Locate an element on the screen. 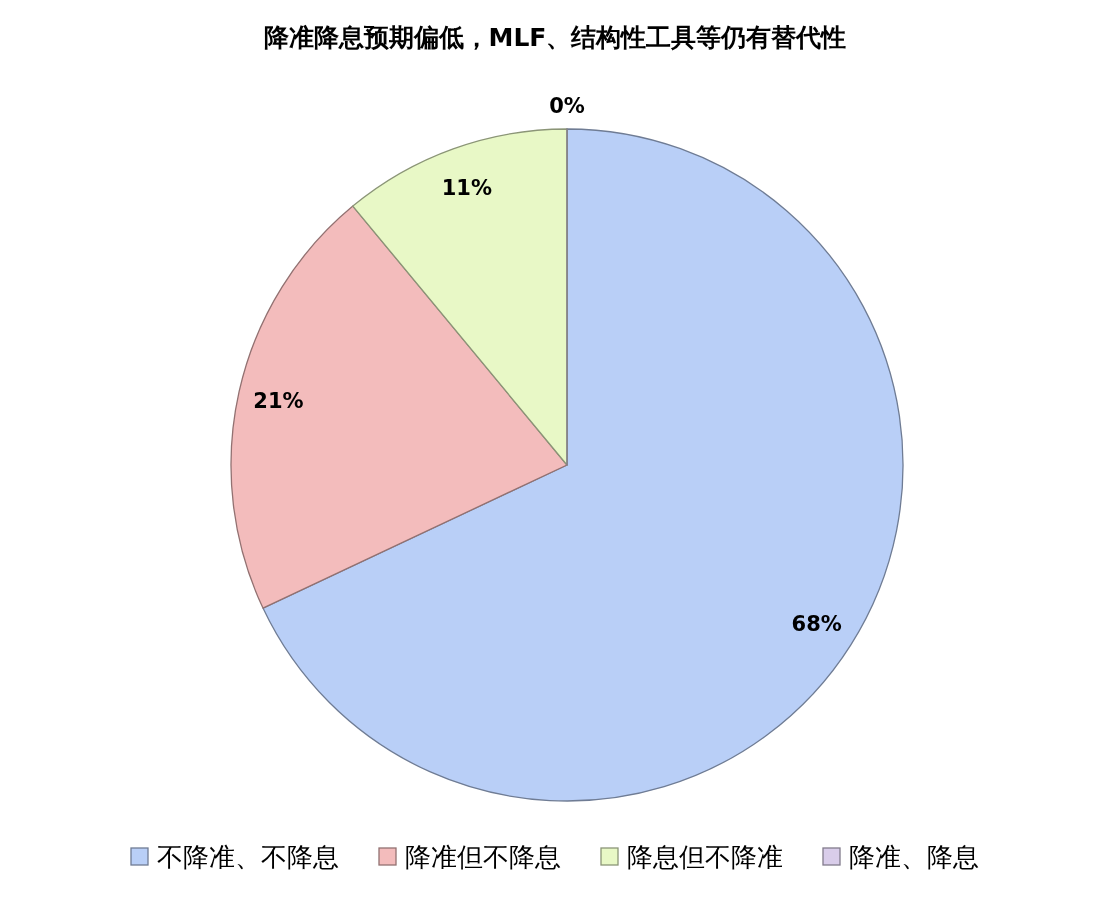  data-label: 21% is located at coordinates (278, 401).